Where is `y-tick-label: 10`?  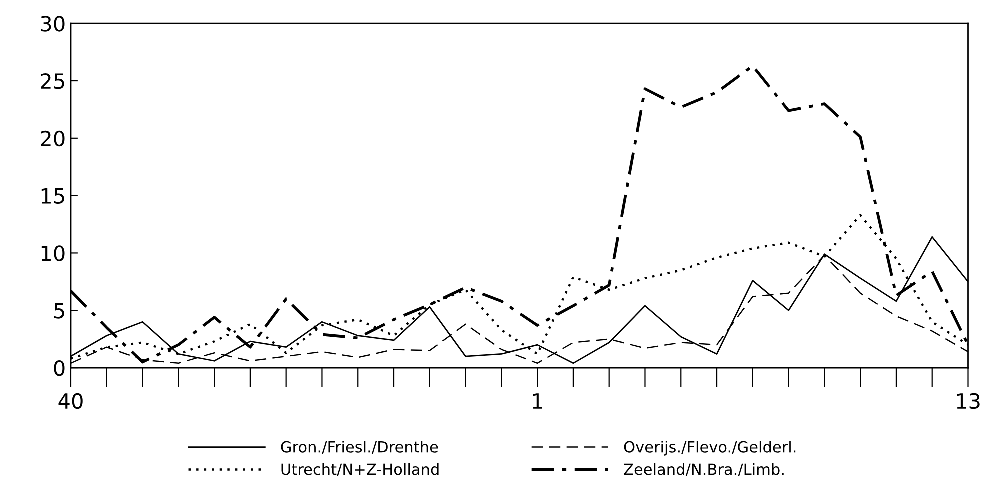
y-tick-label: 10 is located at coordinates (53, 254).